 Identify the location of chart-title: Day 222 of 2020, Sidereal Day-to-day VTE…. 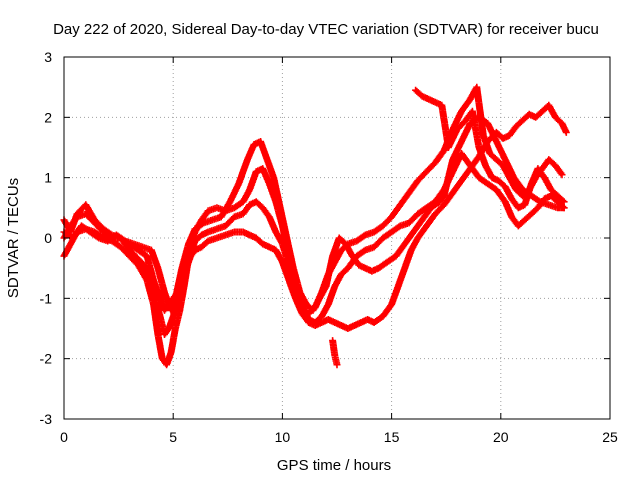
(326, 29).